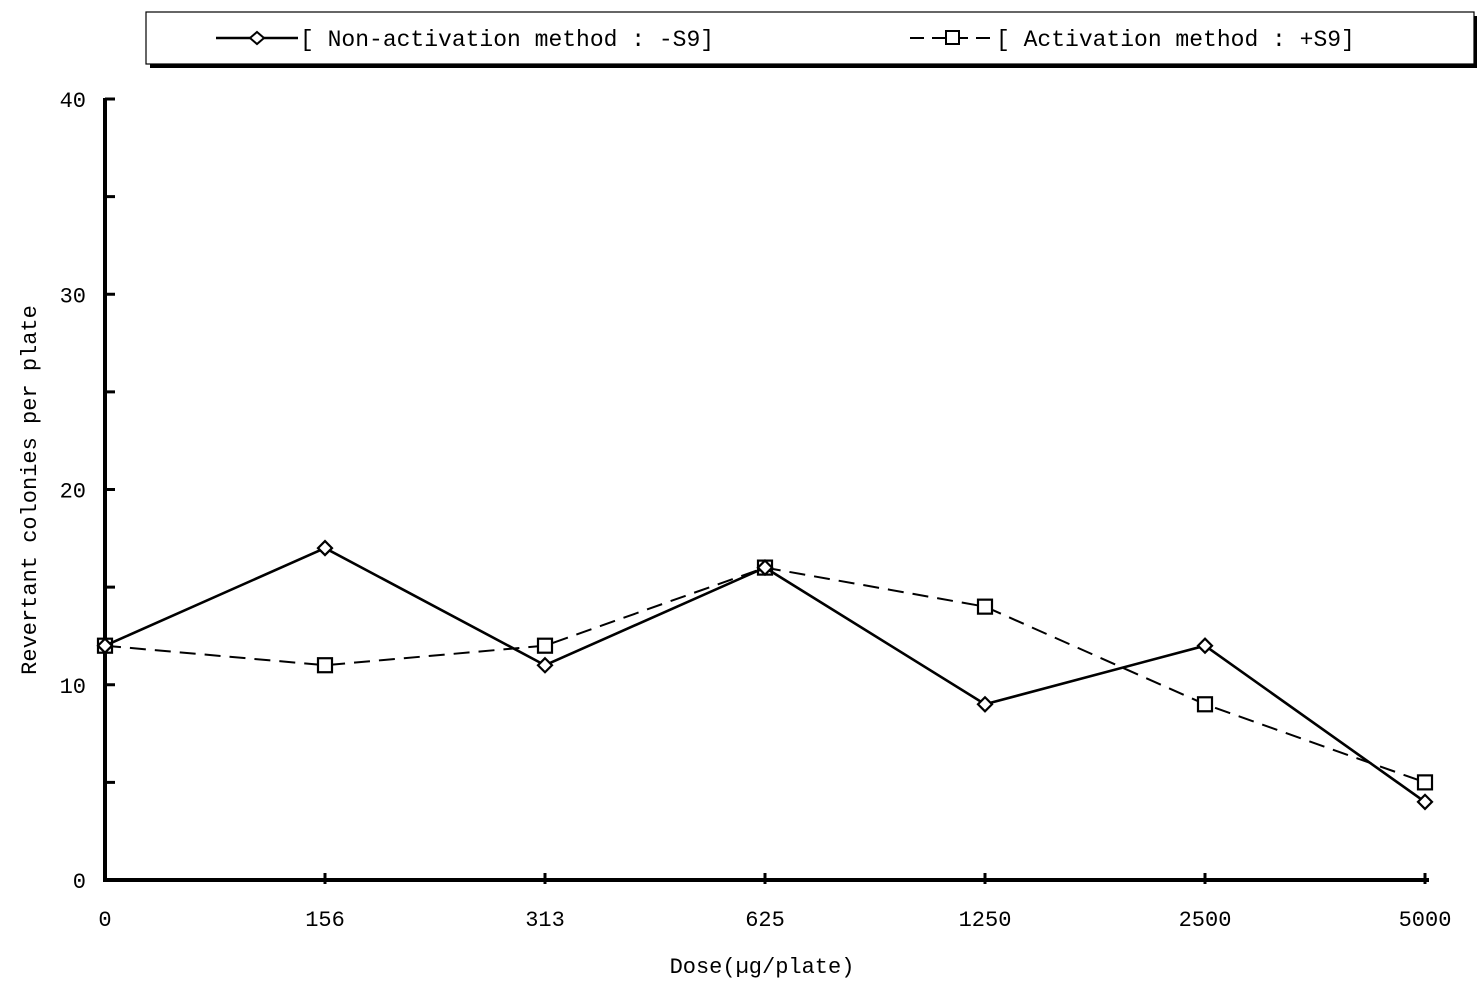  What do you see at coordinates (73, 101) in the screenshot?
I see `y-tick-label: 40` at bounding box center [73, 101].